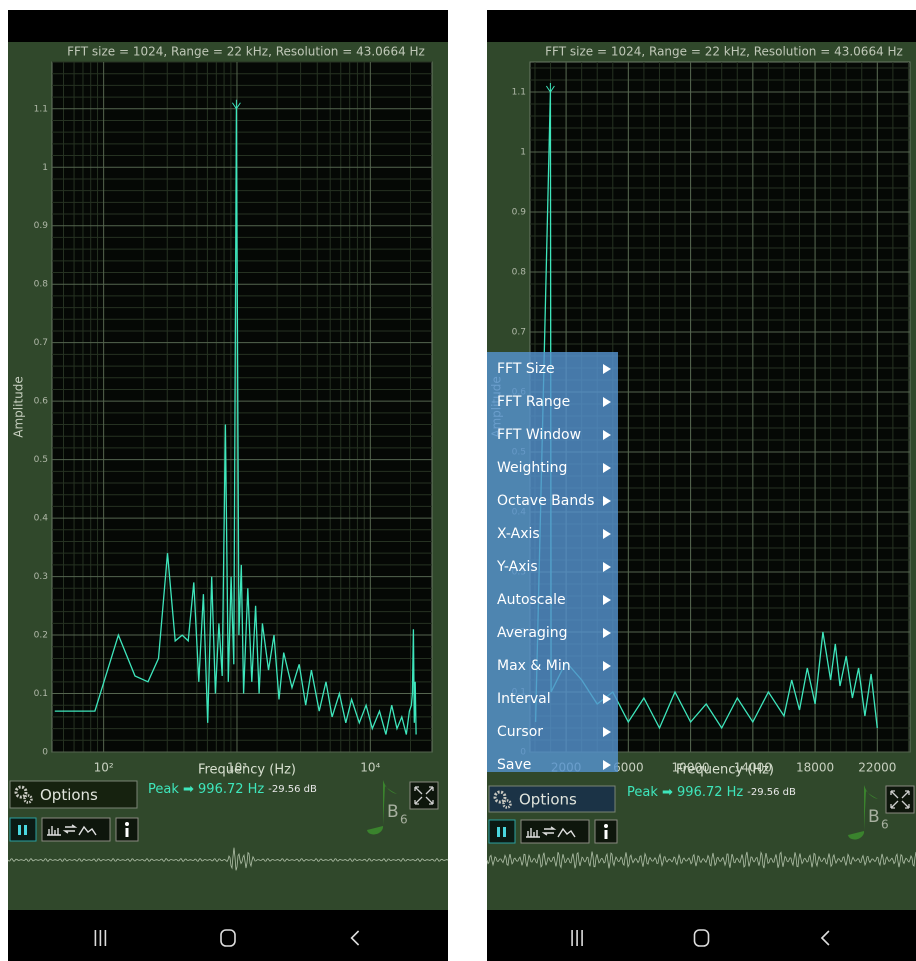  Describe the element at coordinates (628, 768) in the screenshot. I see `x-tick-label: 6000` at that location.